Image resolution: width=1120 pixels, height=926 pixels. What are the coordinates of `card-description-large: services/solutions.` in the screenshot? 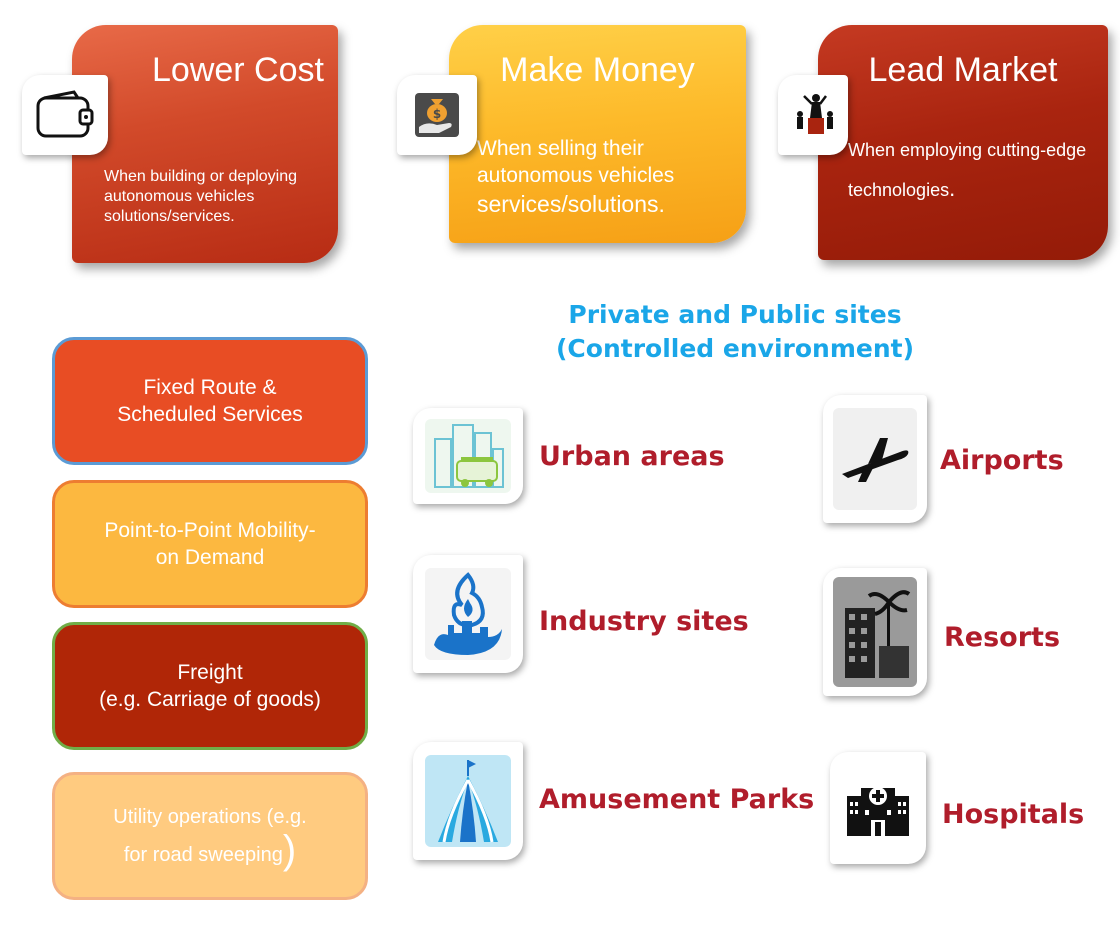 It's located at (571, 203).